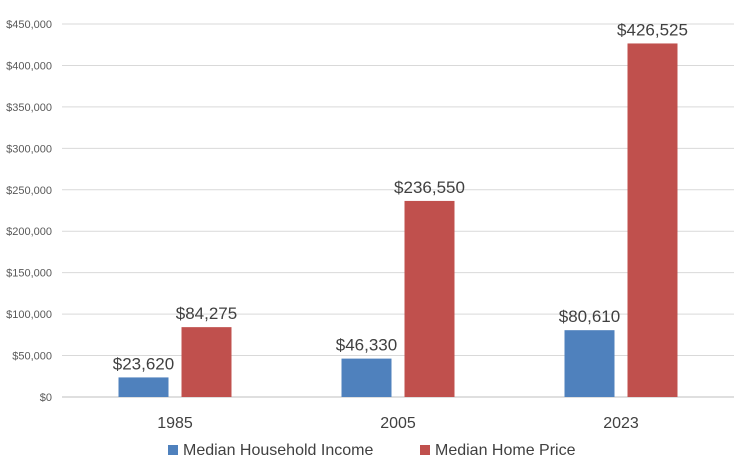  What do you see at coordinates (278, 450) in the screenshot?
I see `legend-label: Median Household Income` at bounding box center [278, 450].